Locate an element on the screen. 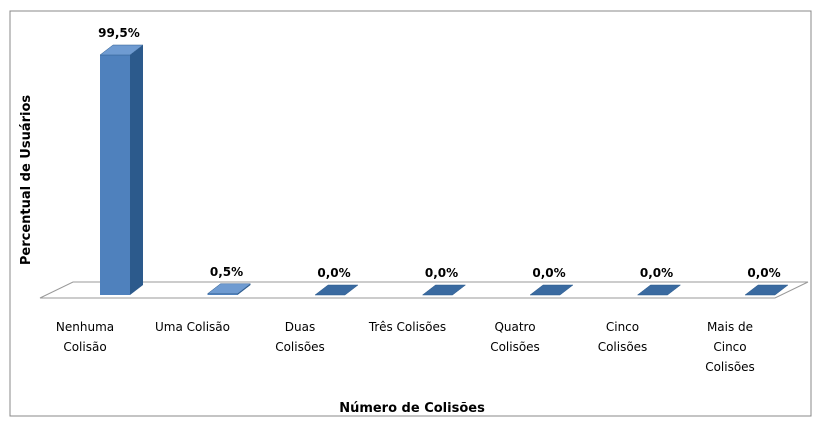 The image size is (822, 423). x-tick-label: Quatro Colisões is located at coordinates (515, 337).